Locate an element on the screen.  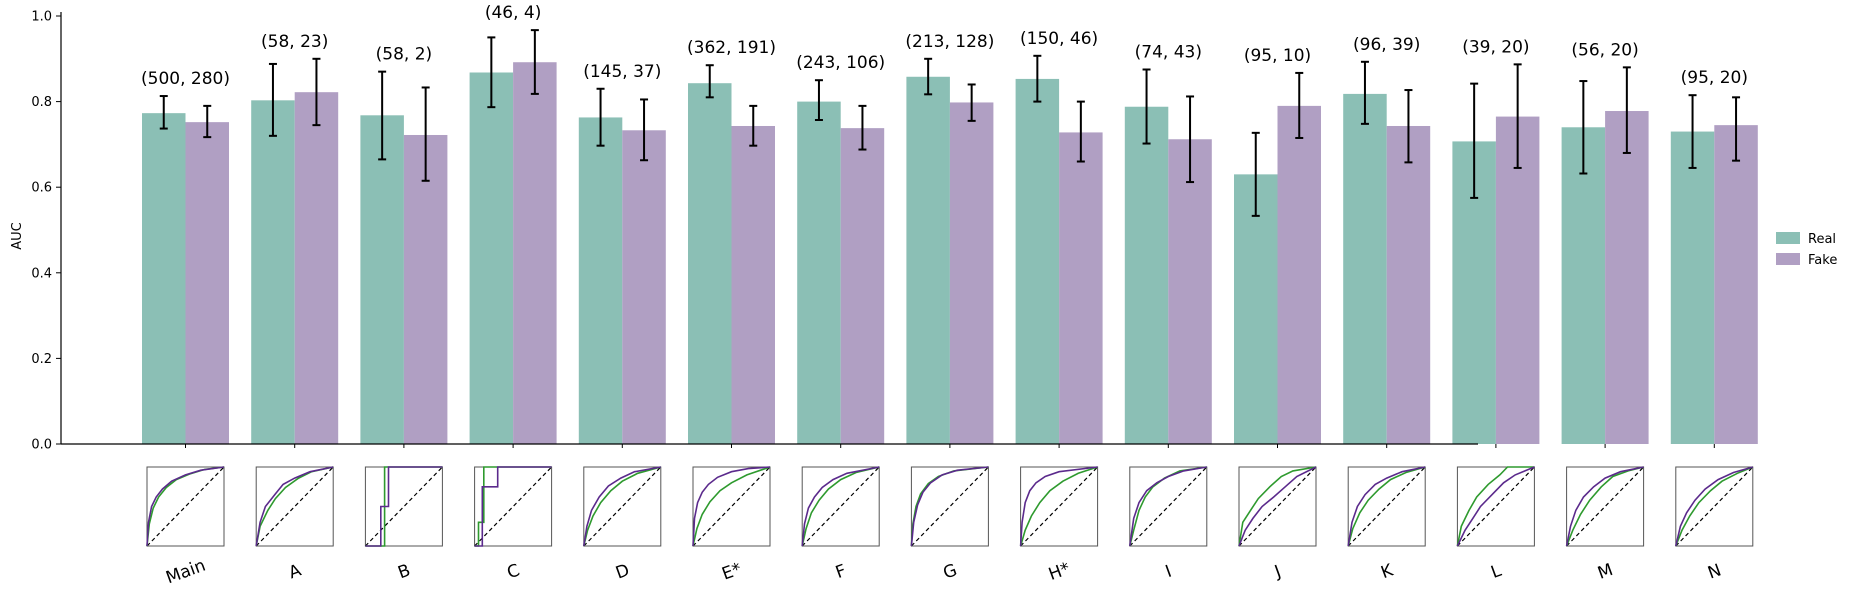
category-label: A is located at coordinates (295, 571).